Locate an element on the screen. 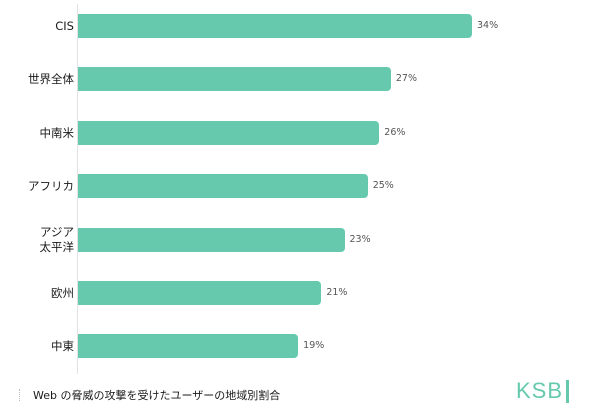 Image resolution: width=600 pixels, height=416 pixels. bar-row-middle-east: 中東 19% is located at coordinates (300, 346).